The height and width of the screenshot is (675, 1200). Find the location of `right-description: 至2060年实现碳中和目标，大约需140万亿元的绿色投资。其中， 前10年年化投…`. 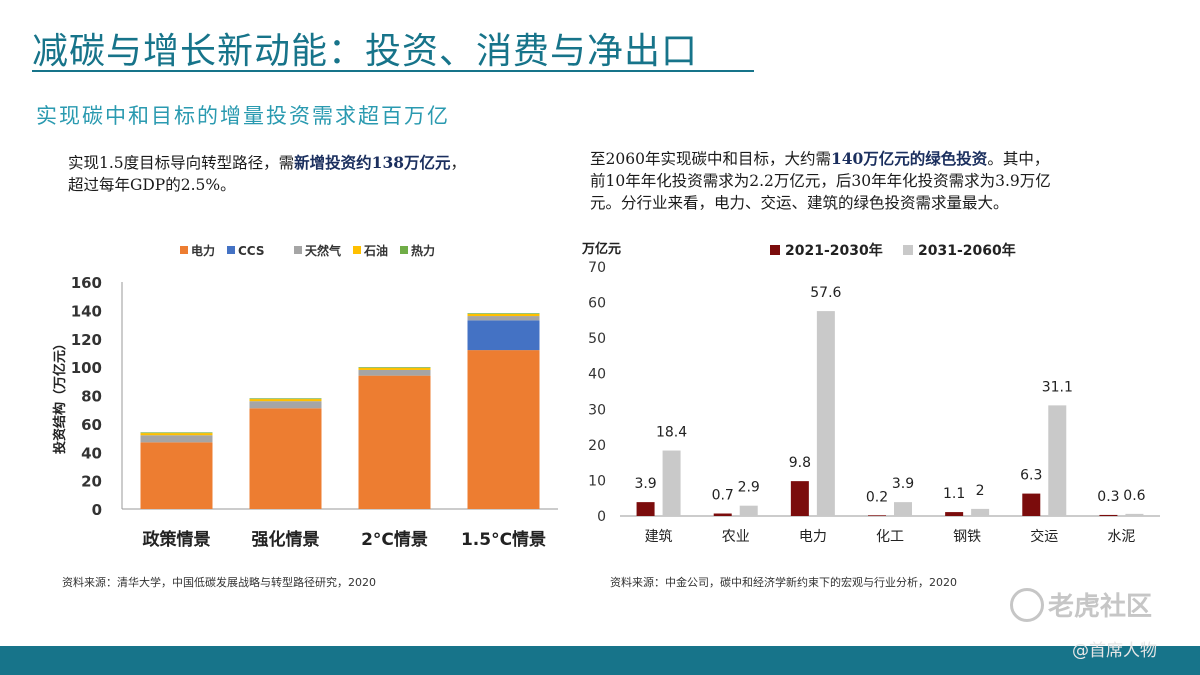

right-description: 至2060年实现碳中和目标，大约需140万亿元的绿色投资。其中， 前10年年化投… is located at coordinates (890, 181).